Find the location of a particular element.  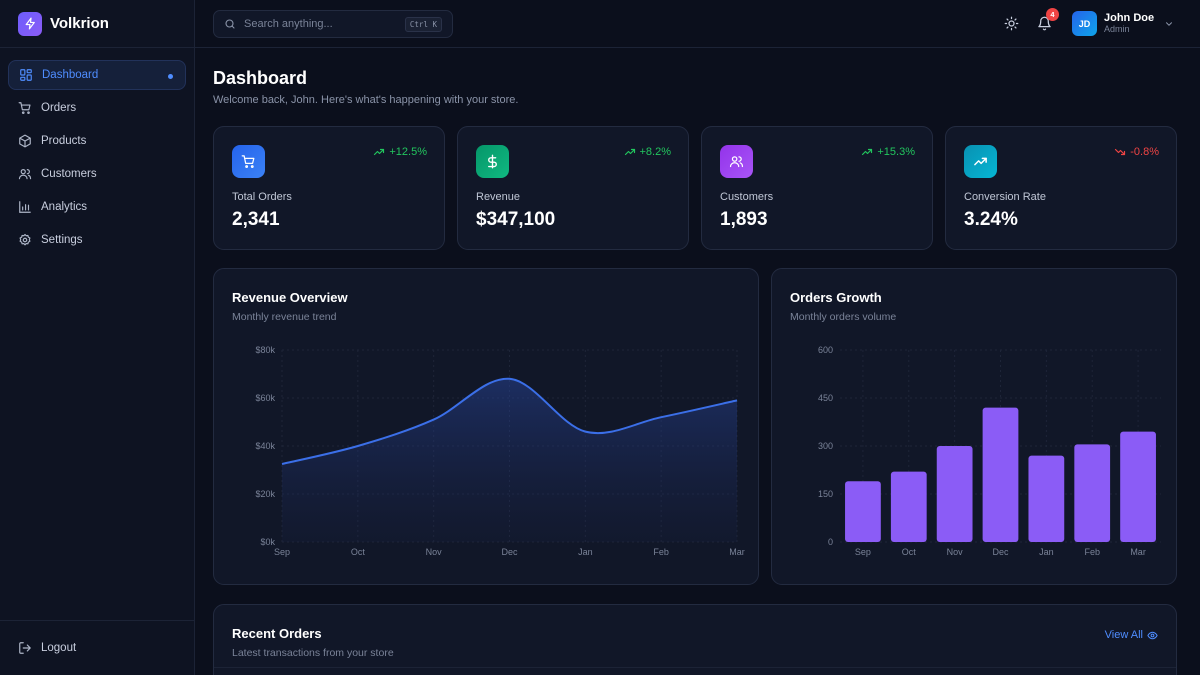

brand: Volkrion is located at coordinates (97, 24).